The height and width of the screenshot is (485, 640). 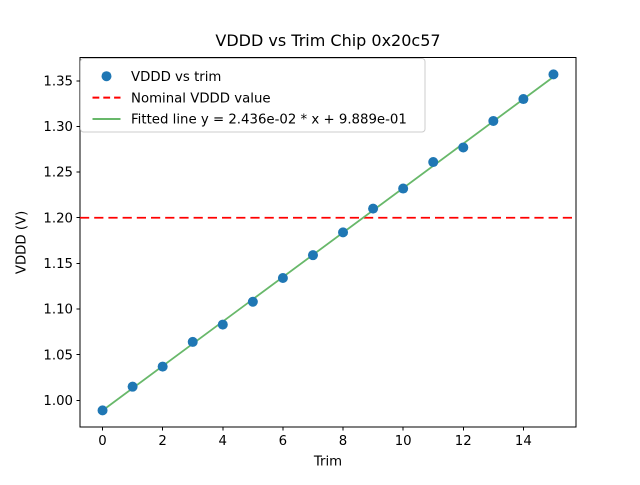 I want to click on y-tick-label: 1.00, so click(x=58, y=401).